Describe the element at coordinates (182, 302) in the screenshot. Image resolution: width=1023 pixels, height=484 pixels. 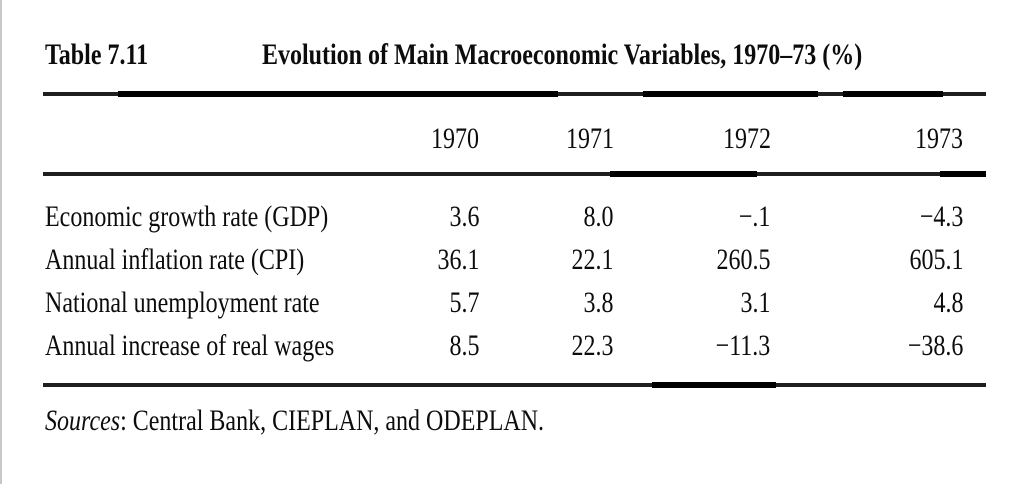
I see `row-label: National unemployment rate` at that location.